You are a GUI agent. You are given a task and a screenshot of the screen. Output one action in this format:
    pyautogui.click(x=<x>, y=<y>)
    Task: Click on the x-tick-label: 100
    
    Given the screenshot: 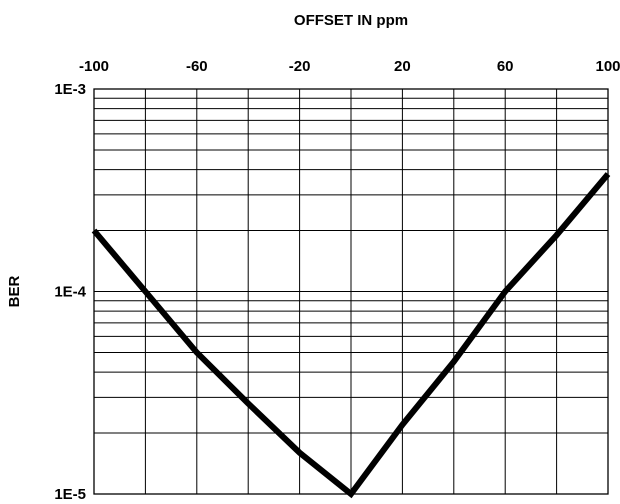 What is the action you would take?
    pyautogui.click(x=607, y=66)
    